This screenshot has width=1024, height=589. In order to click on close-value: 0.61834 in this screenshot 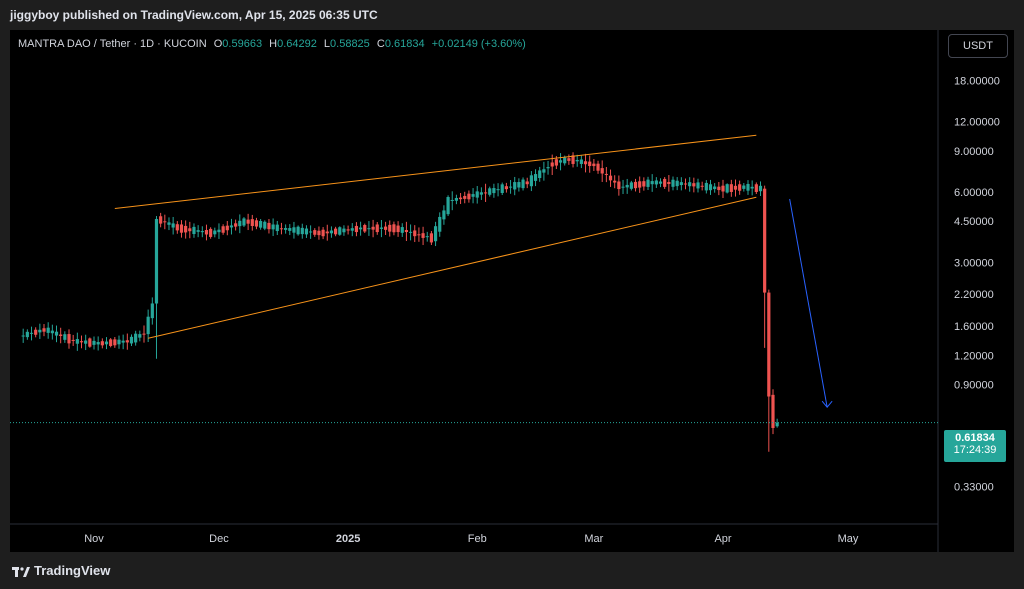, I will do `click(404, 44)`.